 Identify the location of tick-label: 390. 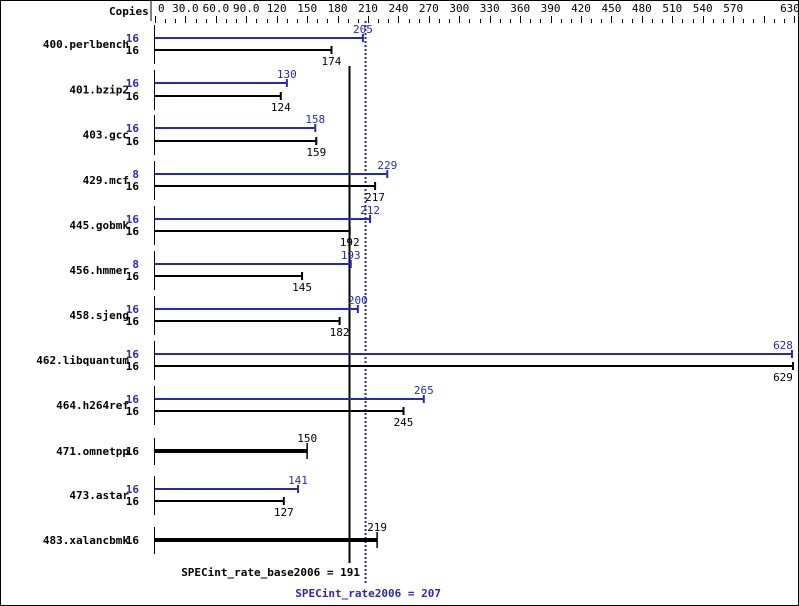
(551, 8).